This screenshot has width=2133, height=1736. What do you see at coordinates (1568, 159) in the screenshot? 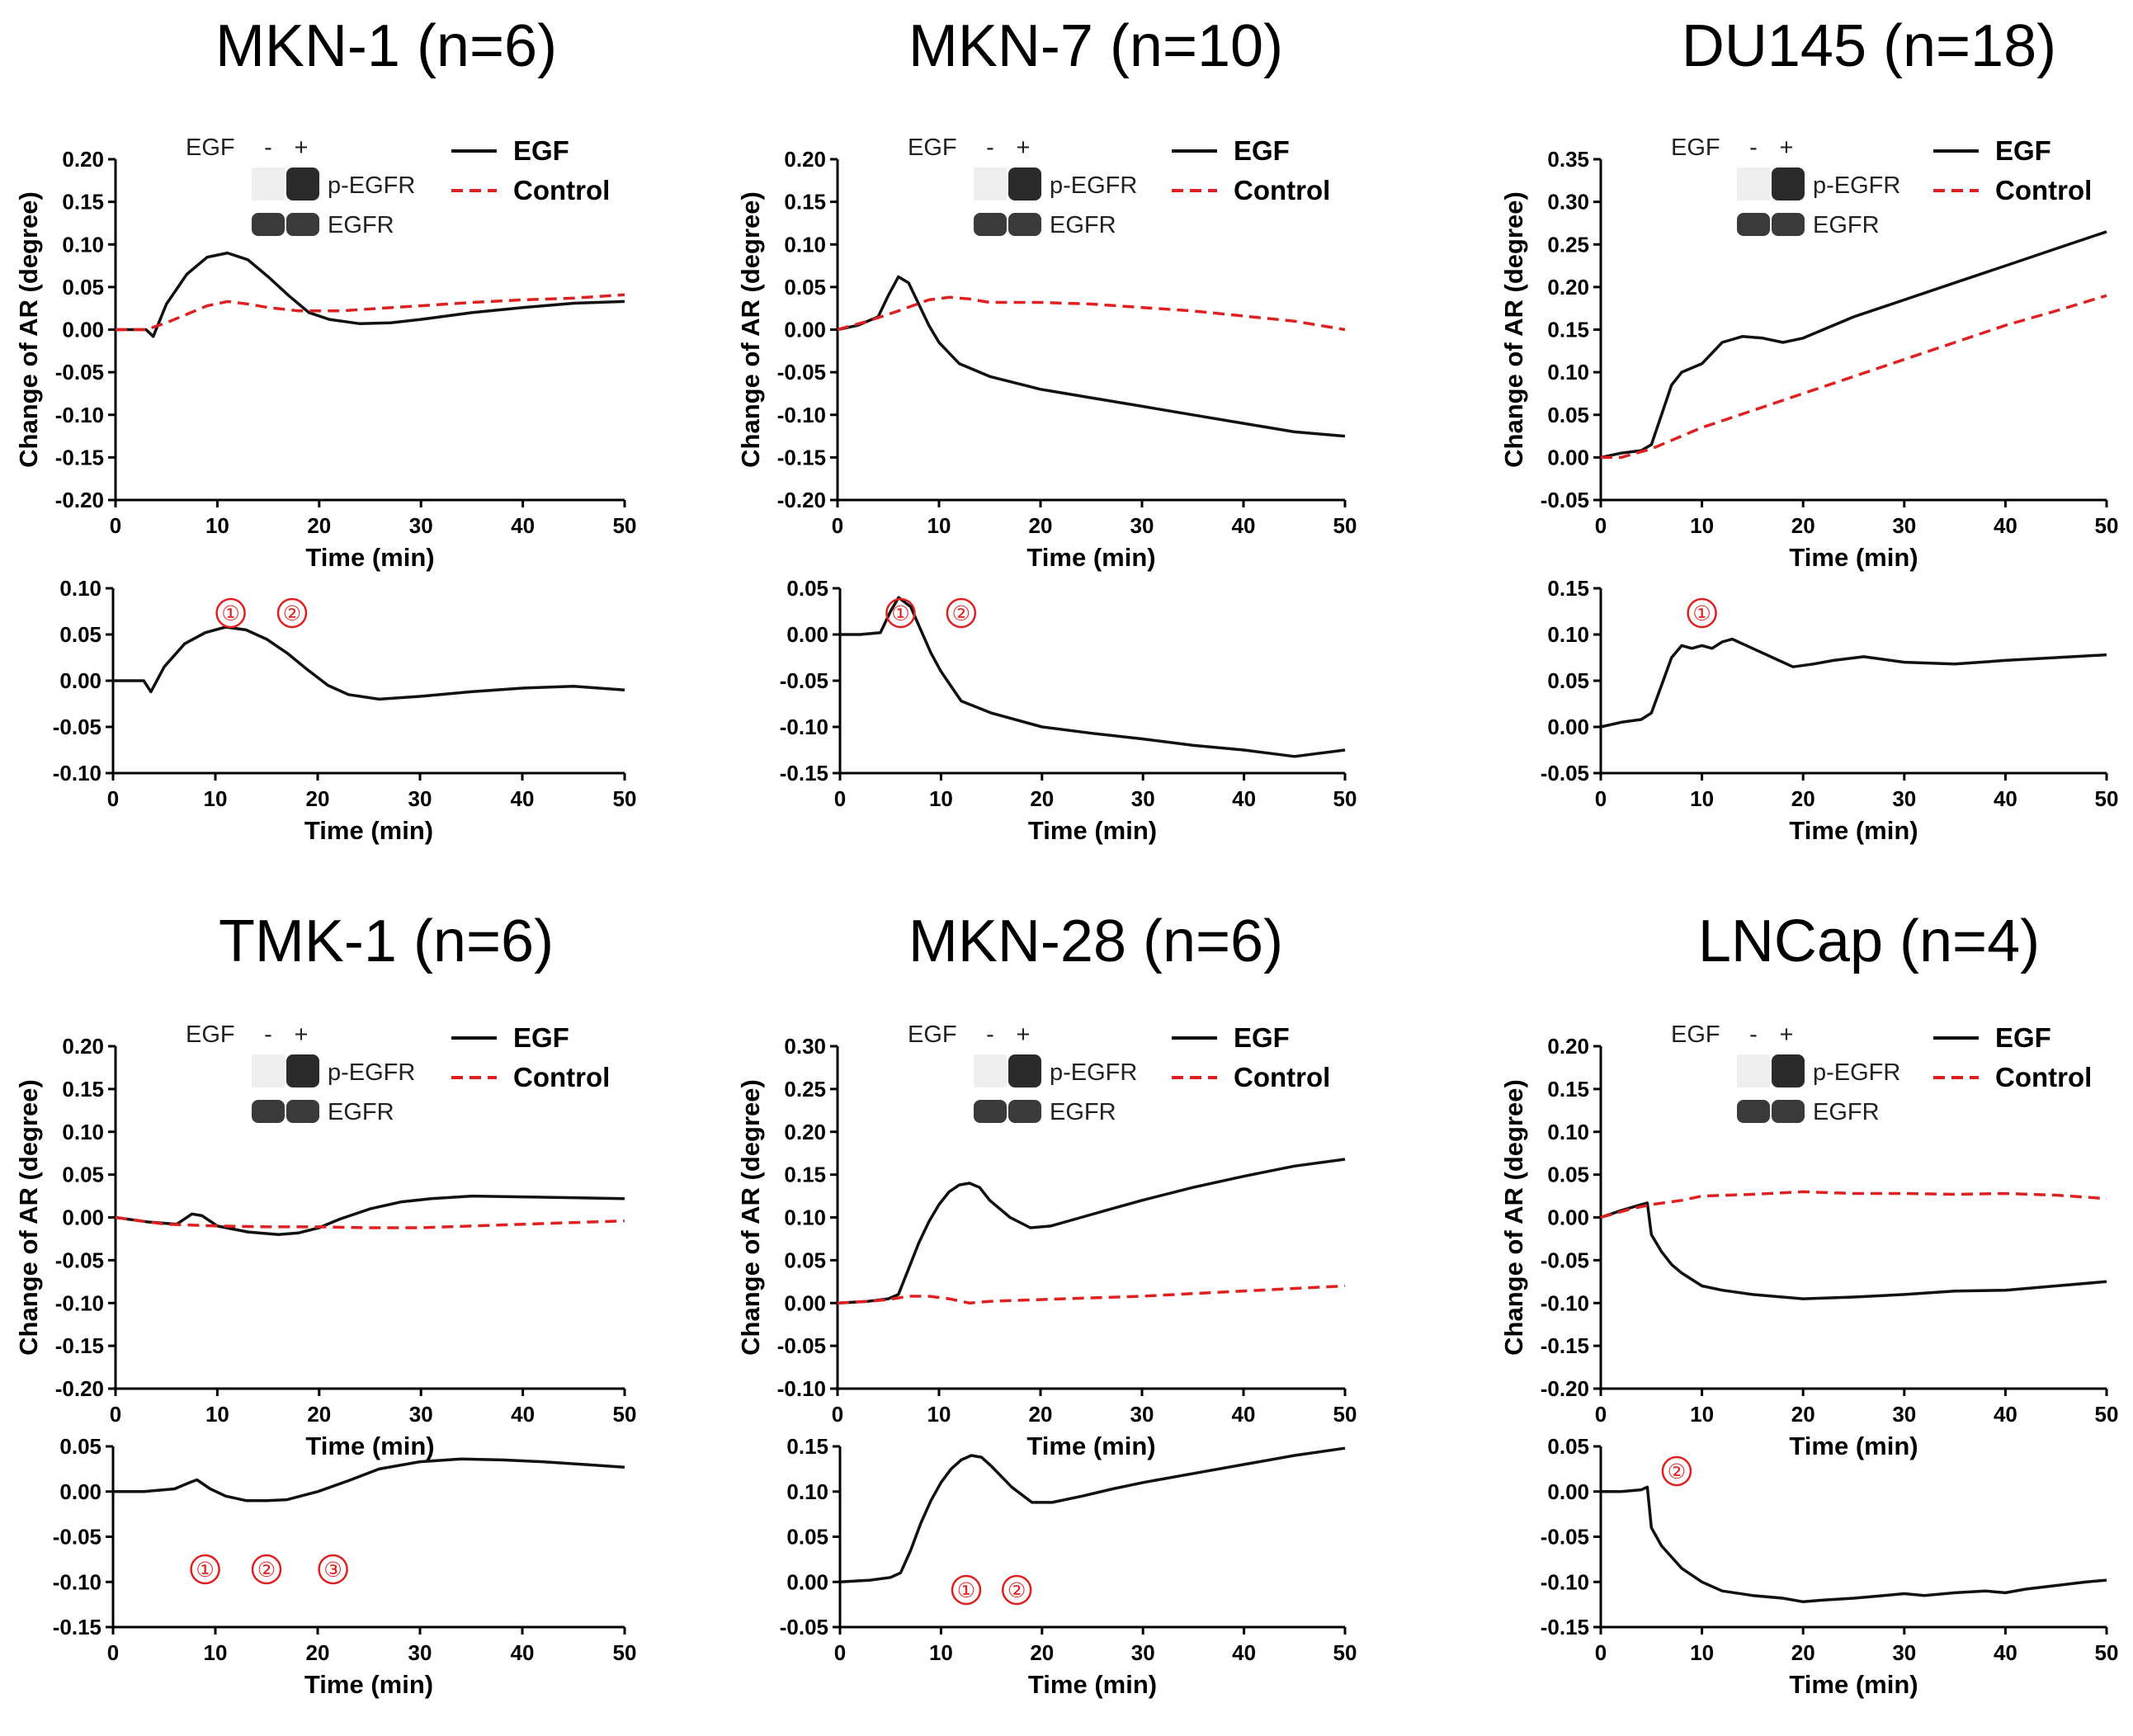
I see `y-tick-label: 0.35` at bounding box center [1568, 159].